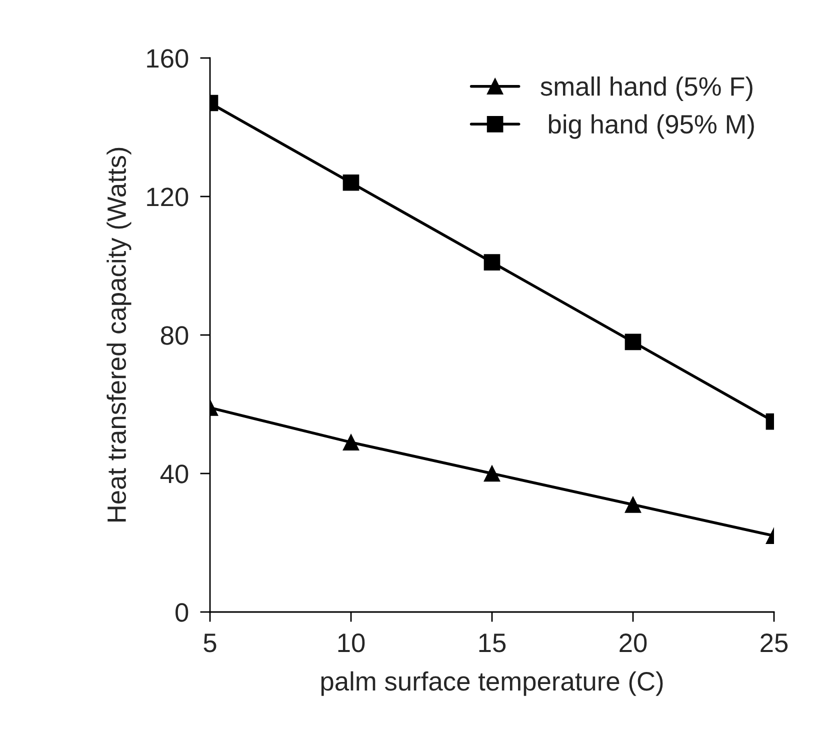 This screenshot has height=734, width=838. Describe the element at coordinates (351, 643) in the screenshot. I see `x-tick-label: 10` at that location.